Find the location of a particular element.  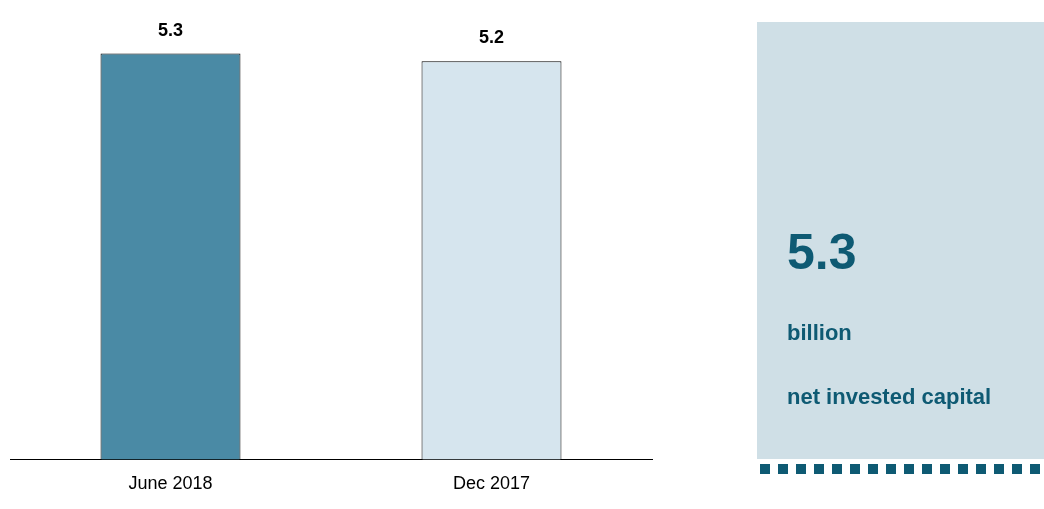

text: 5.3 is located at coordinates (822, 252).